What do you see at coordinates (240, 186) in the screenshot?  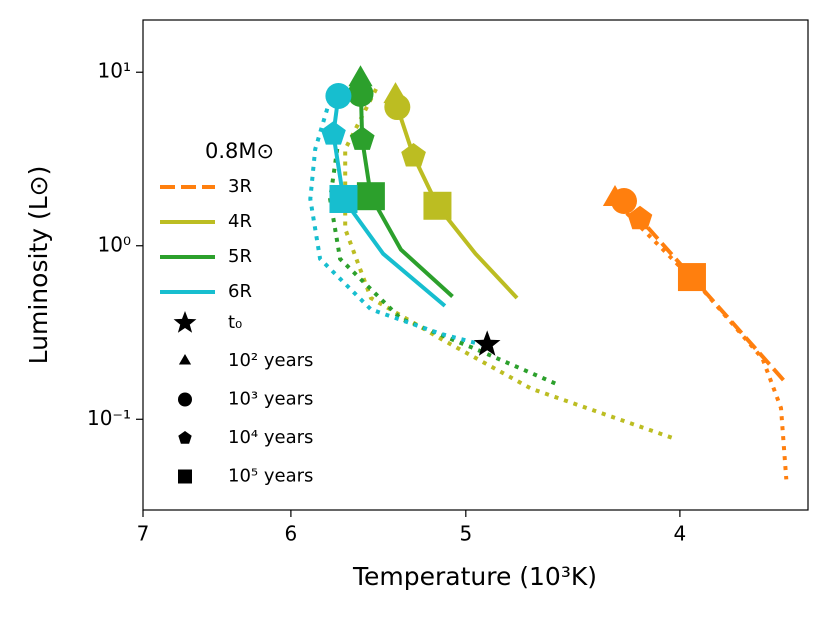 I see `legend-label: 3R` at bounding box center [240, 186].